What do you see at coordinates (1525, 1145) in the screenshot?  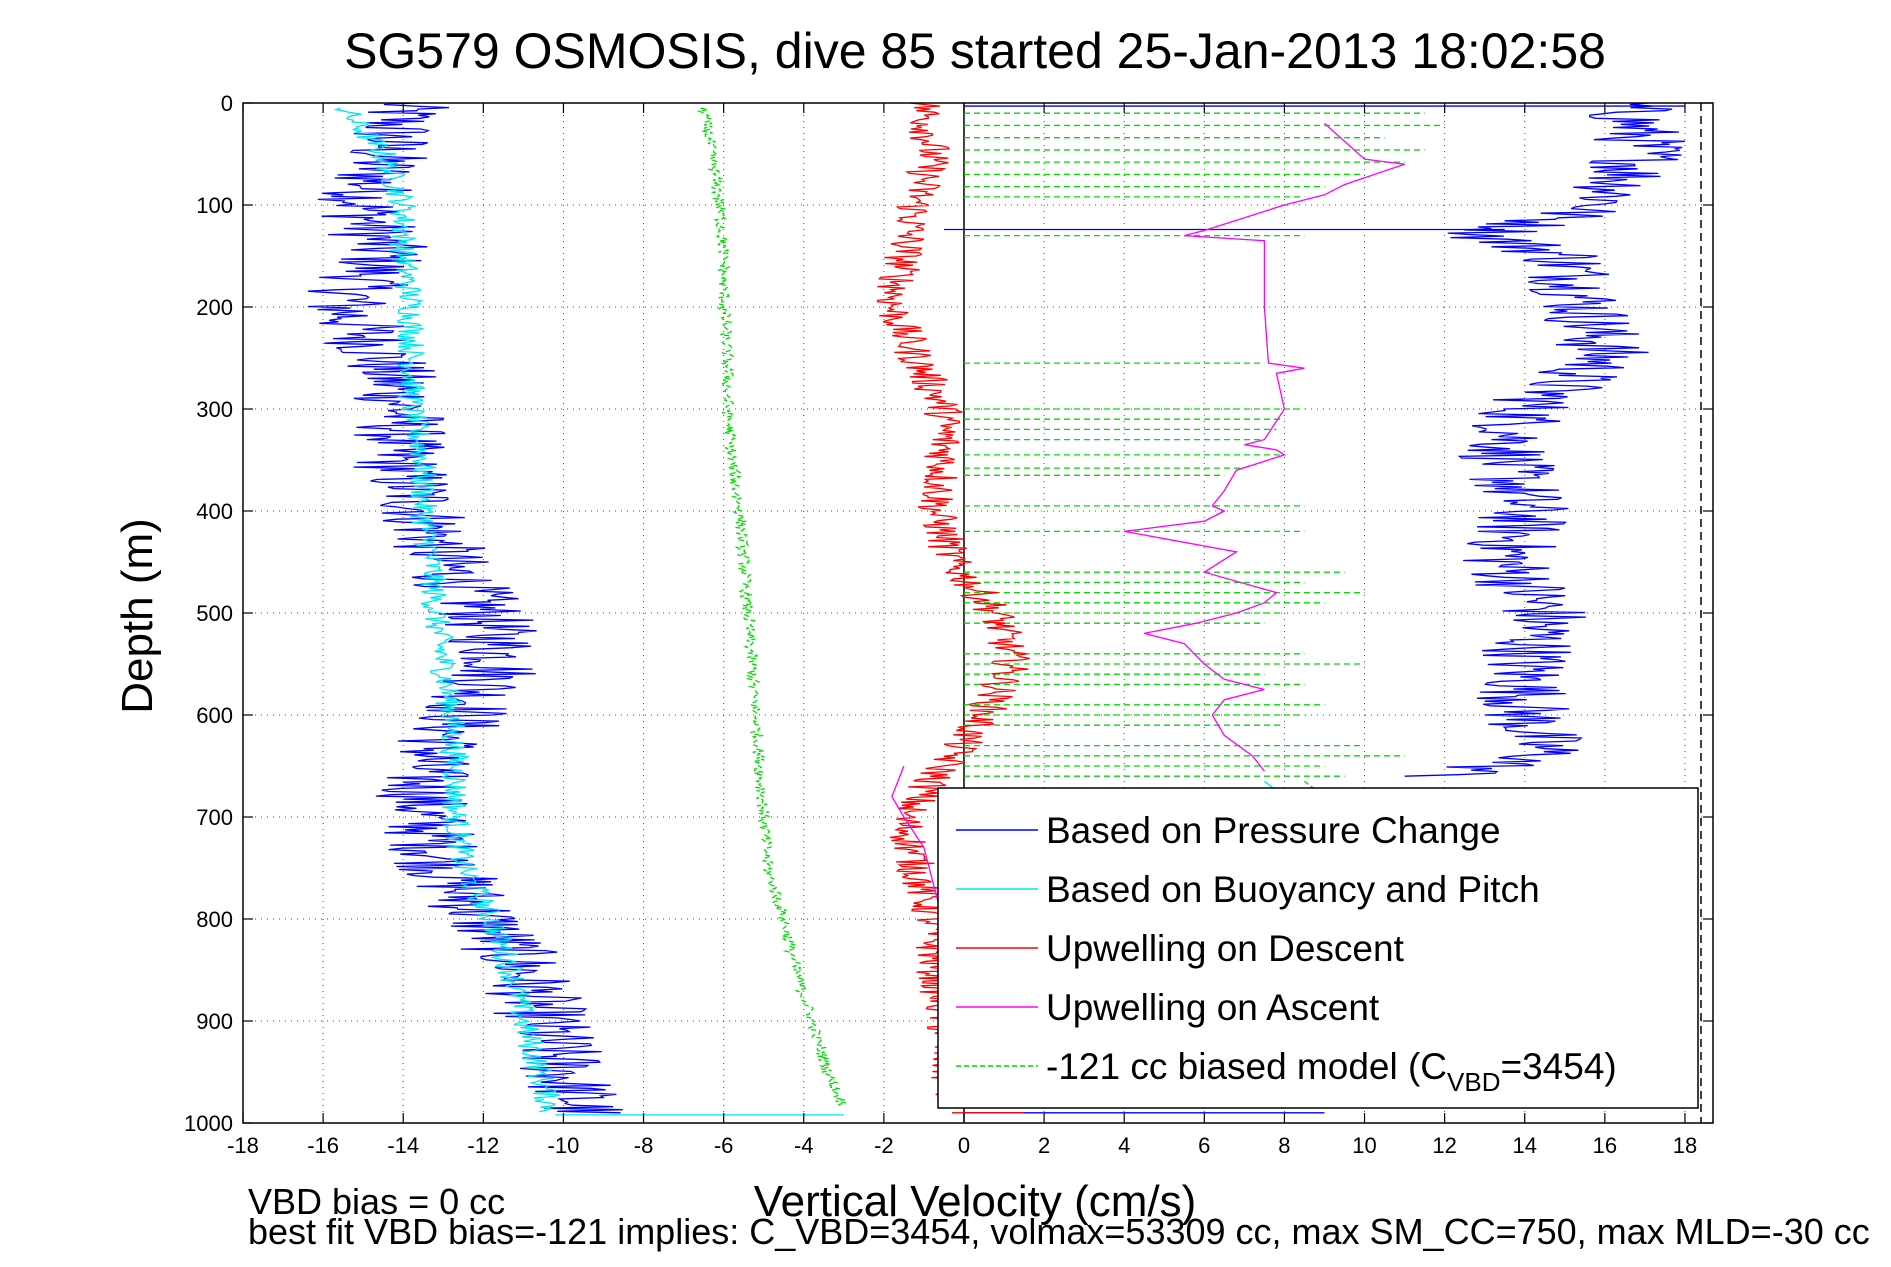 I see `x-tick-label: 14` at bounding box center [1525, 1145].